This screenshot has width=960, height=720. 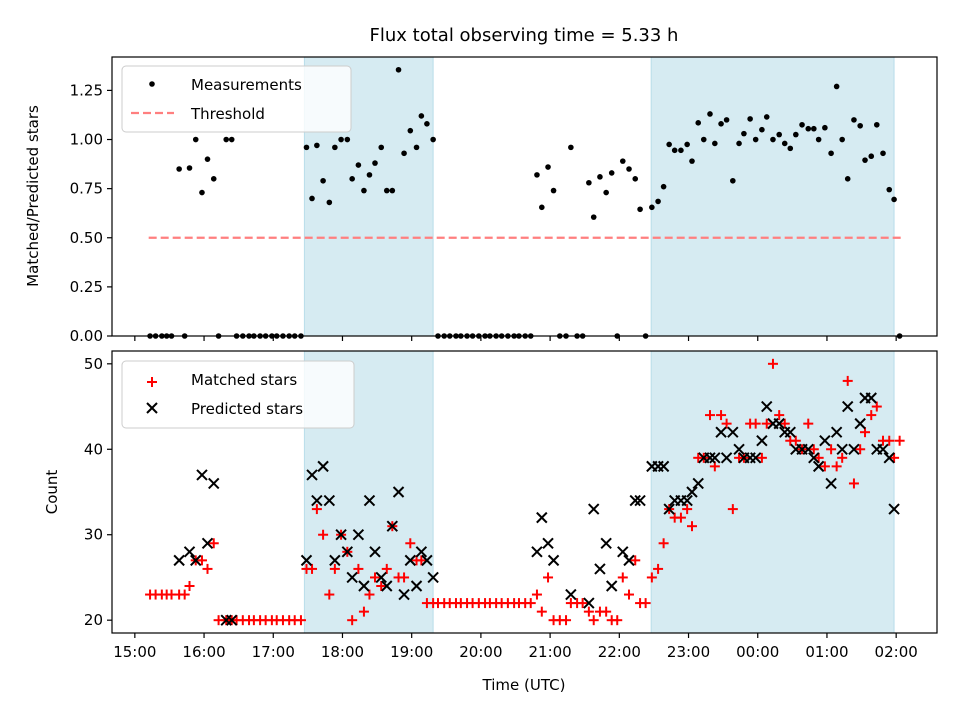 I want to click on top-legend-box, so click(x=236, y=99).